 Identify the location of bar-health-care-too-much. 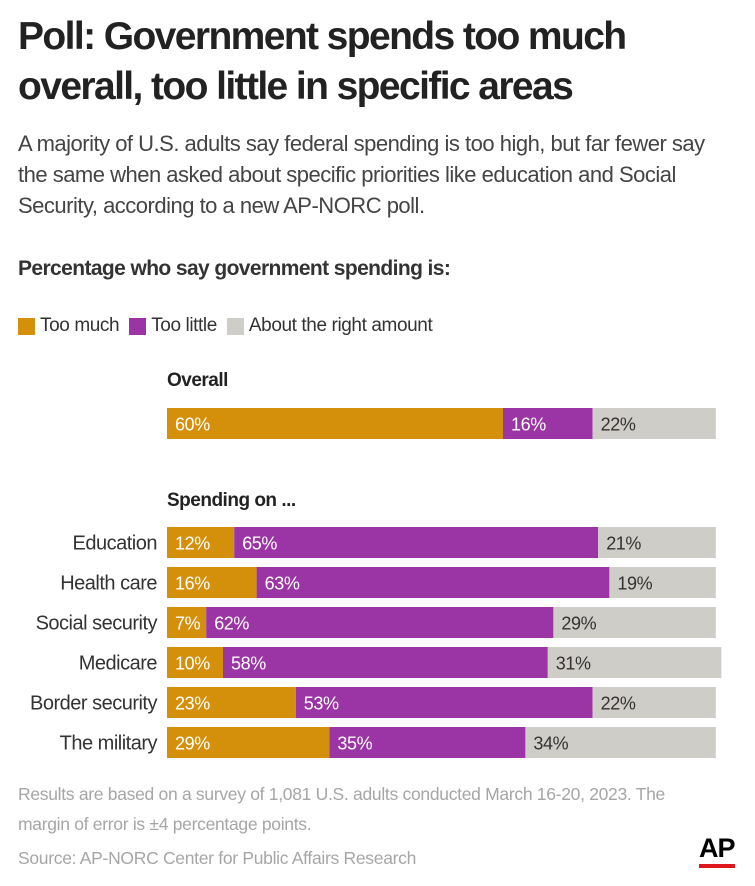
(212, 582).